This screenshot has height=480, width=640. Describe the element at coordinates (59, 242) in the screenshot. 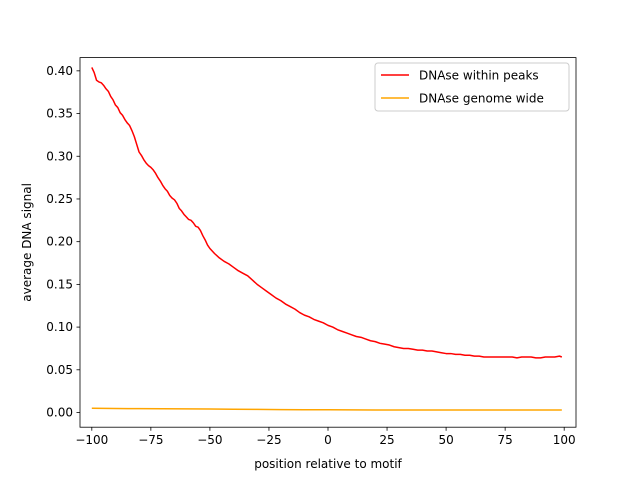

I see `y-tick-label: 0.20` at that location.